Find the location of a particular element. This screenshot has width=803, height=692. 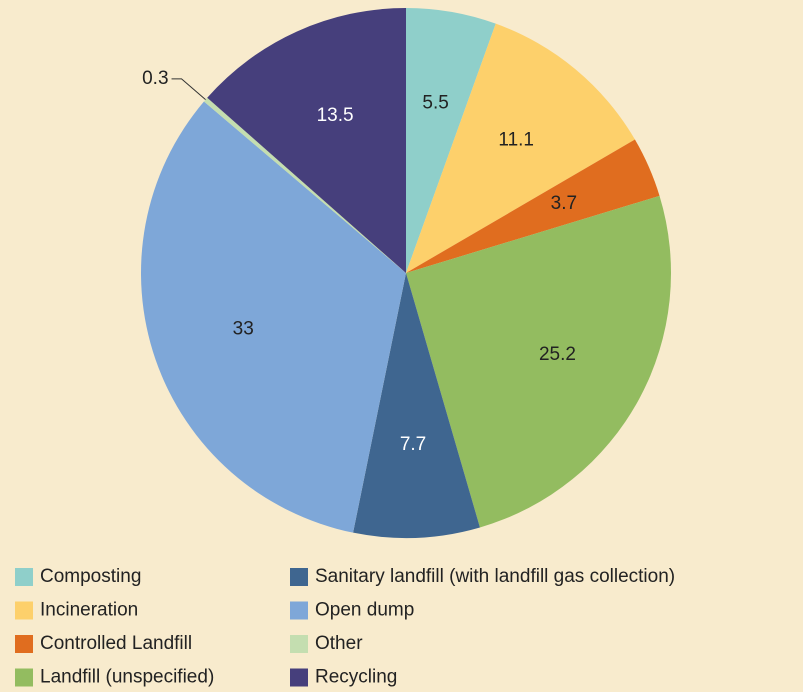

legend-label: Other is located at coordinates (339, 643).